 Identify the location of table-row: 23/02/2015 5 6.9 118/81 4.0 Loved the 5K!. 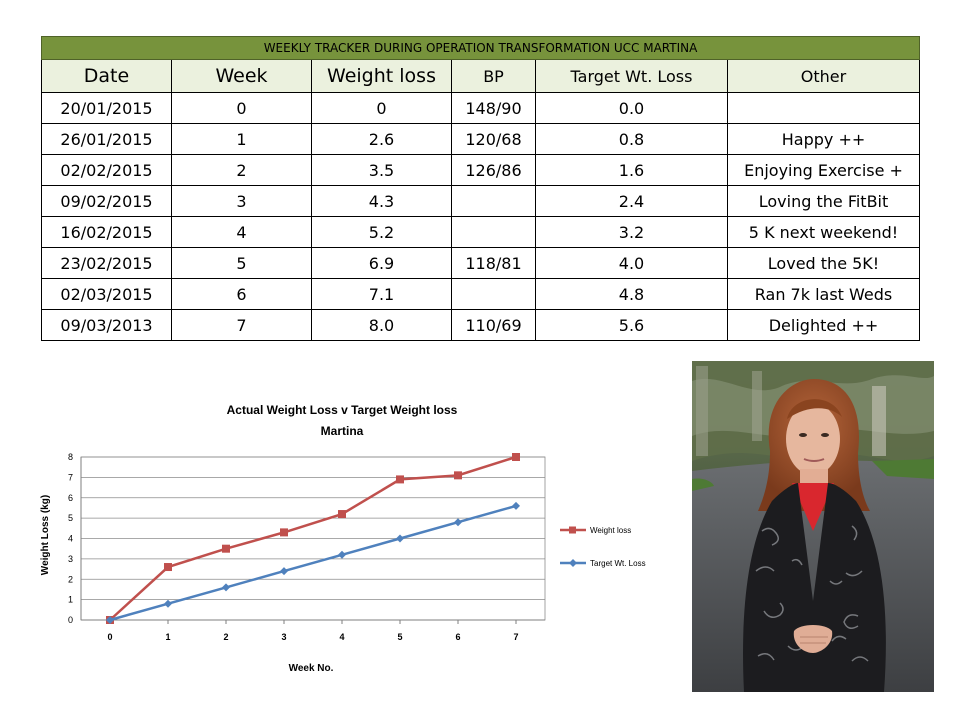
(481, 263).